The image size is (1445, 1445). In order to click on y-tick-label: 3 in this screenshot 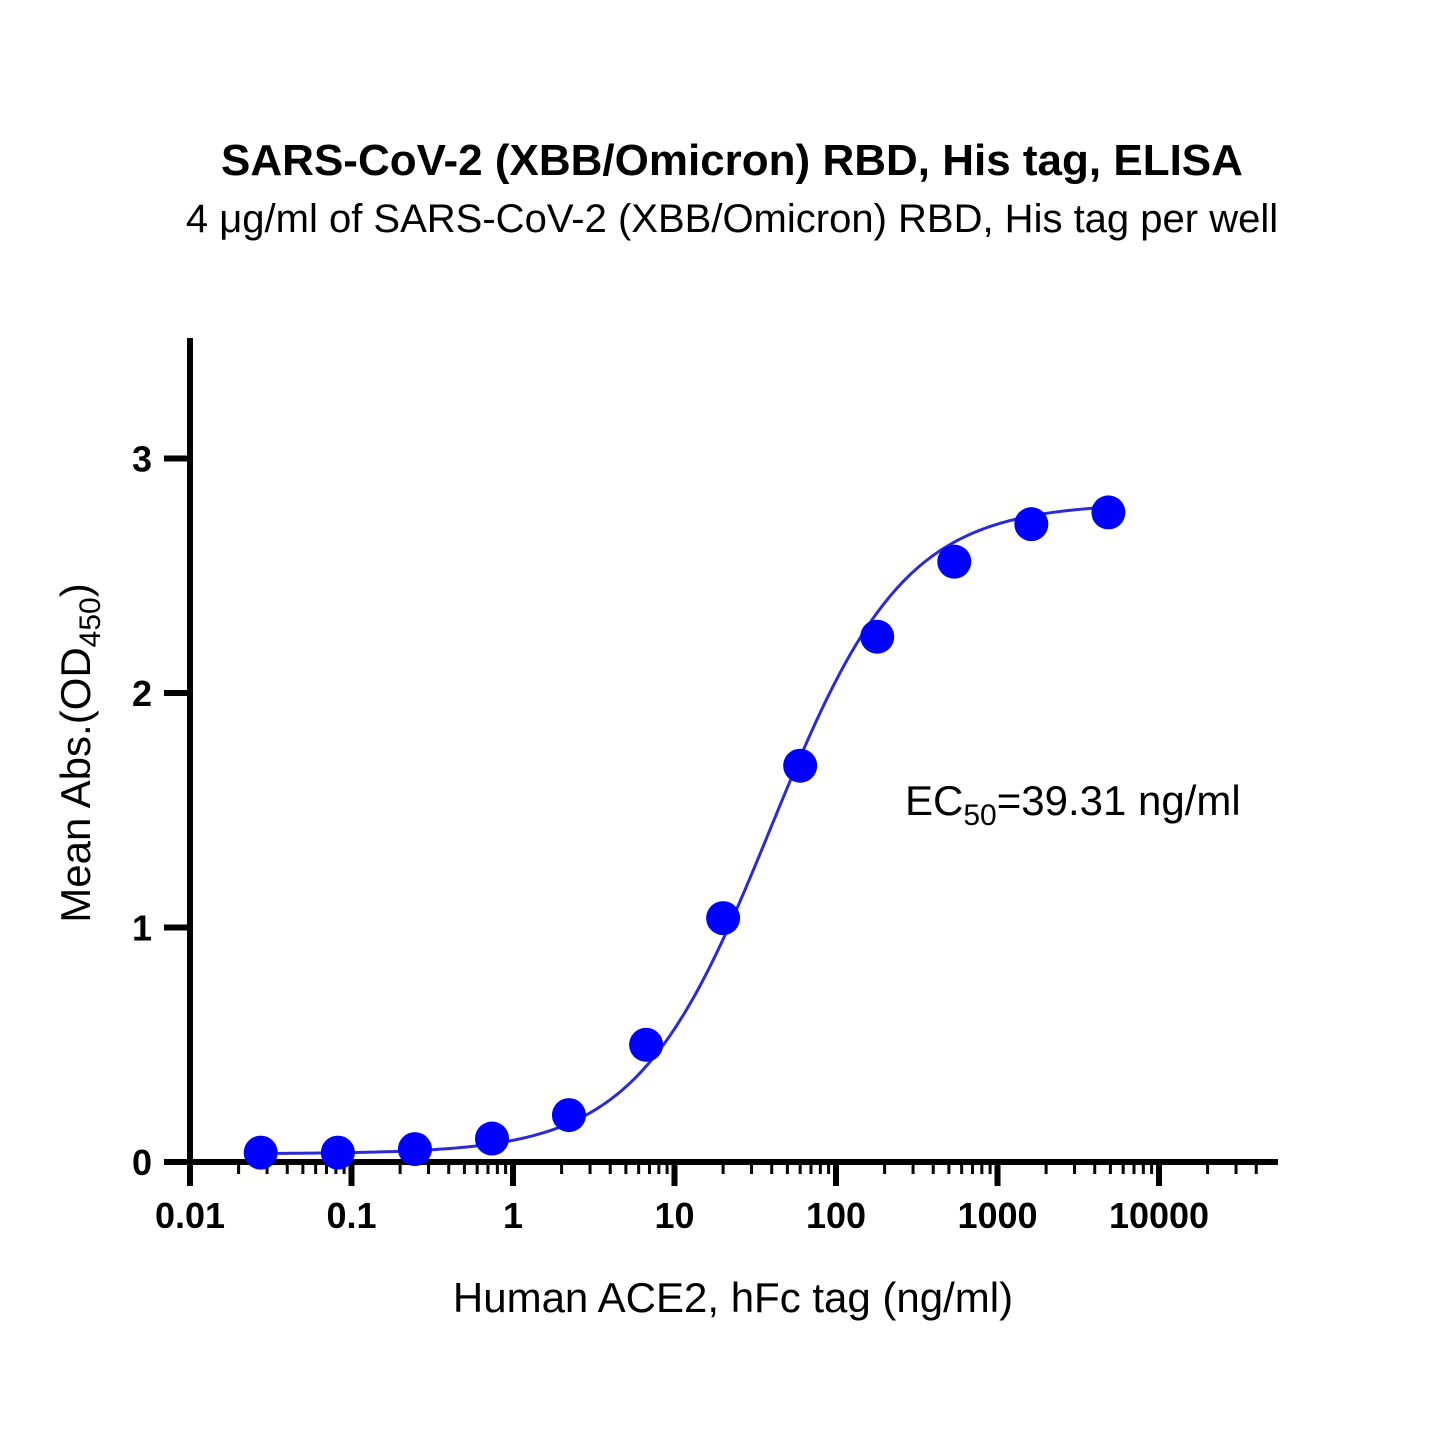, I will do `click(142, 459)`.